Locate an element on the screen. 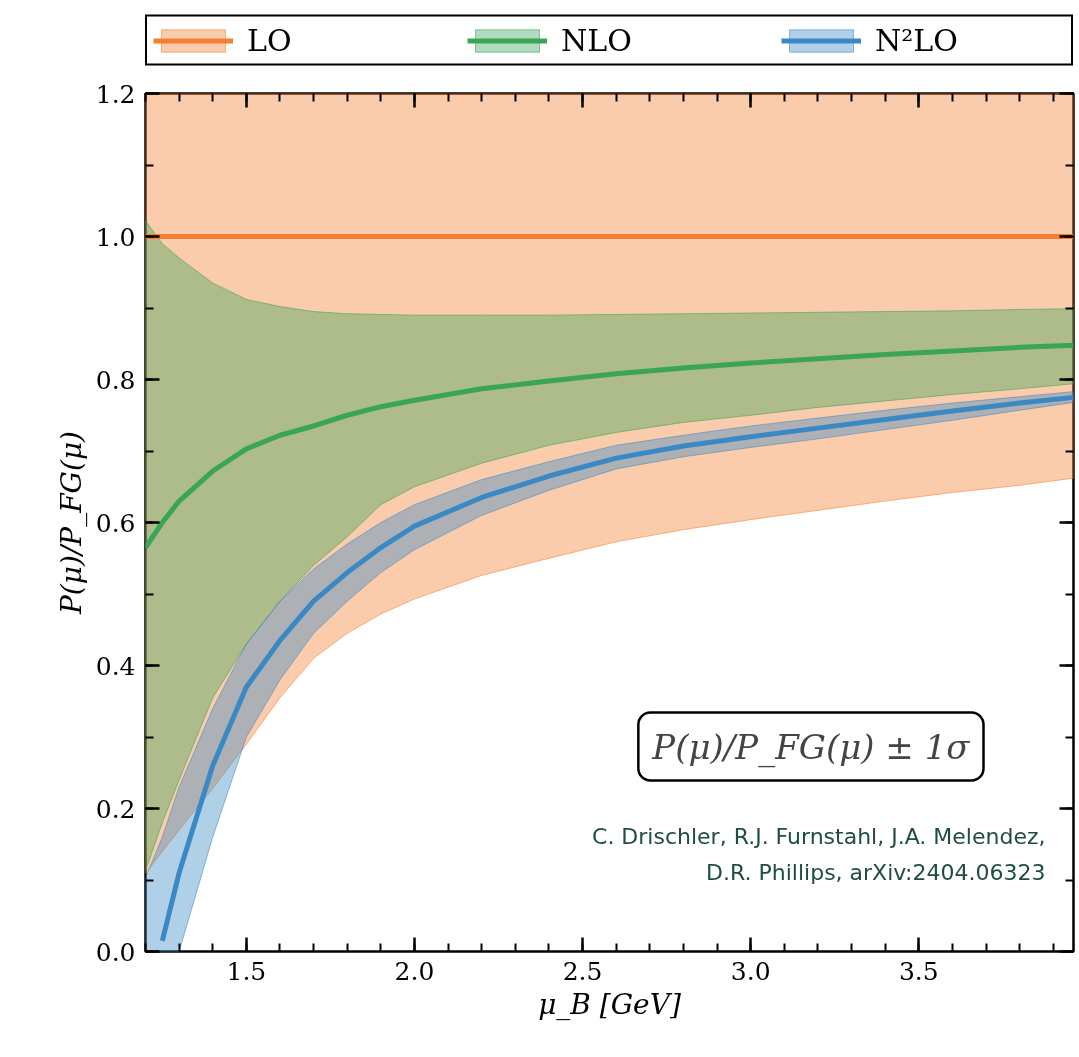  y-axis-title: P(μ)/P_FG(μ) is located at coordinates (71, 523).